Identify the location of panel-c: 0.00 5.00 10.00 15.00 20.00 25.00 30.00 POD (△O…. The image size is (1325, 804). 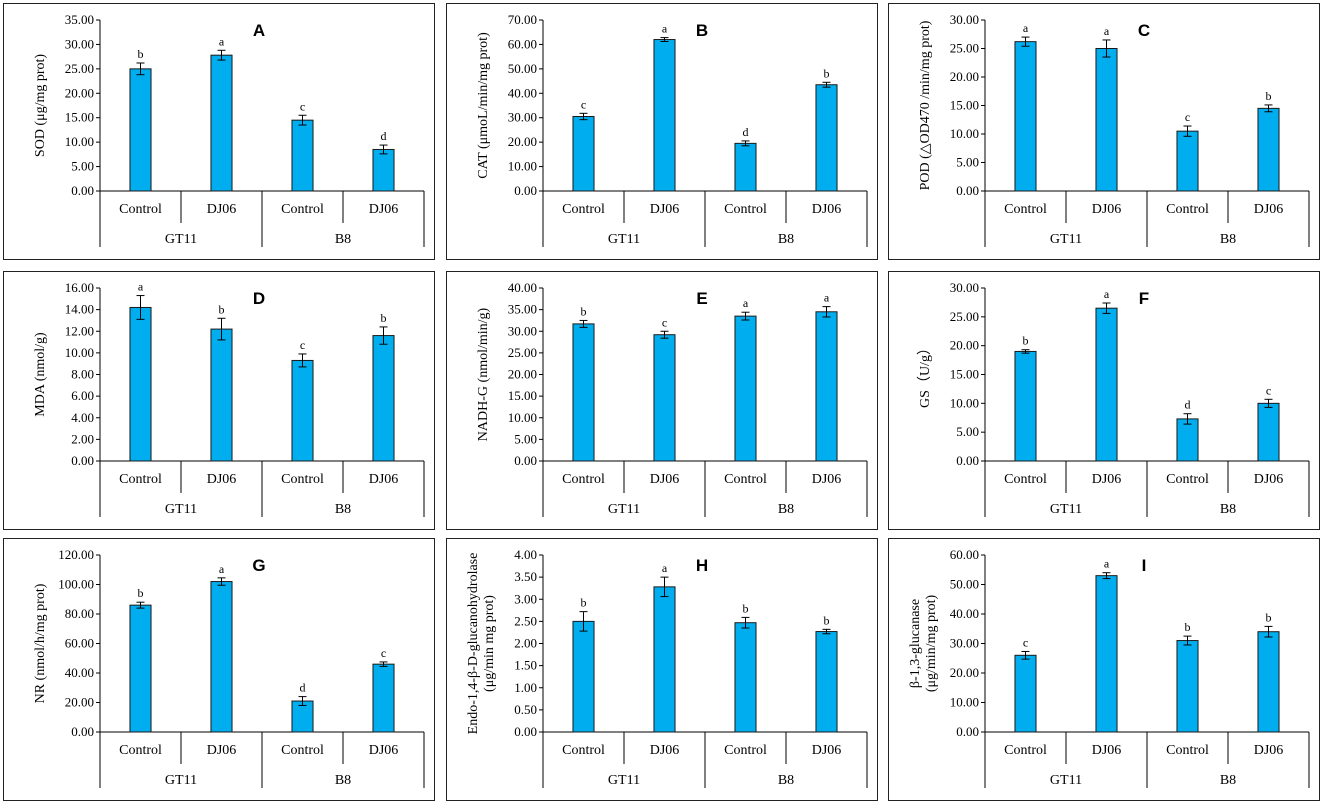
(1104, 131).